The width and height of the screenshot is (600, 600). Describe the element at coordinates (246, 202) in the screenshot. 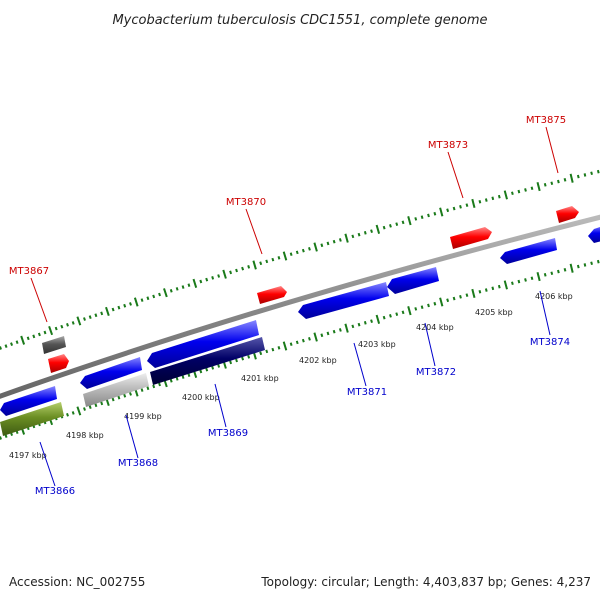

I see `gene-label-mt3870: MT3870` at that location.